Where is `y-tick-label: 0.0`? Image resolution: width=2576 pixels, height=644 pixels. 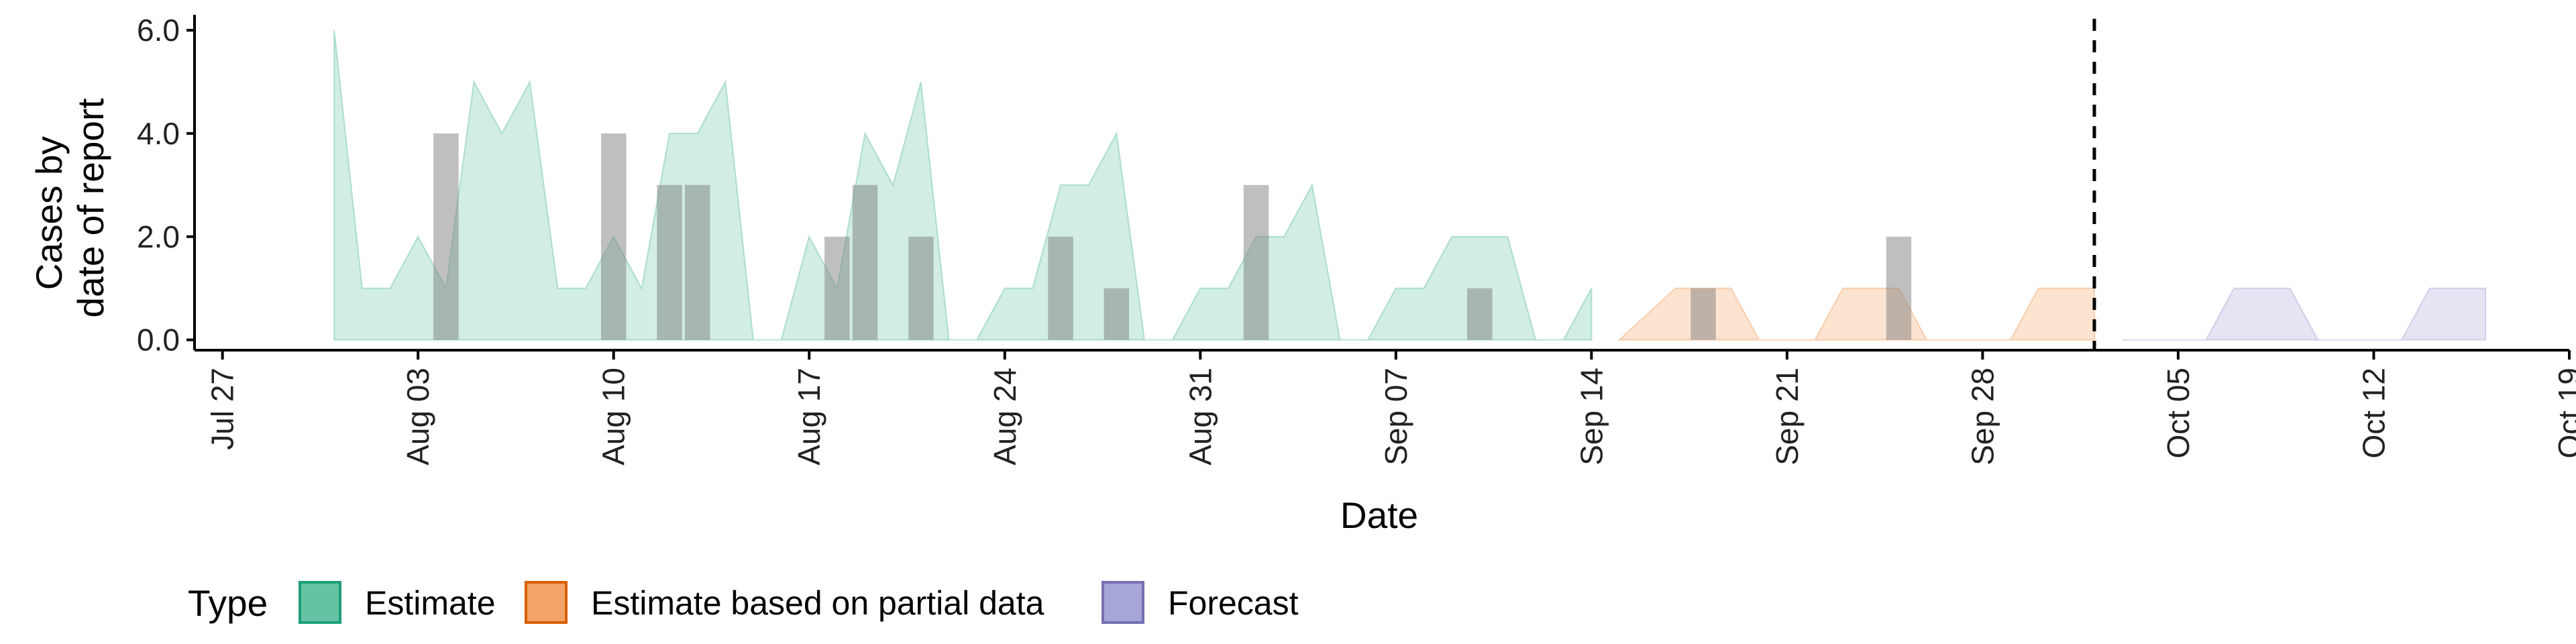 y-tick-label: 0.0 is located at coordinates (158, 340).